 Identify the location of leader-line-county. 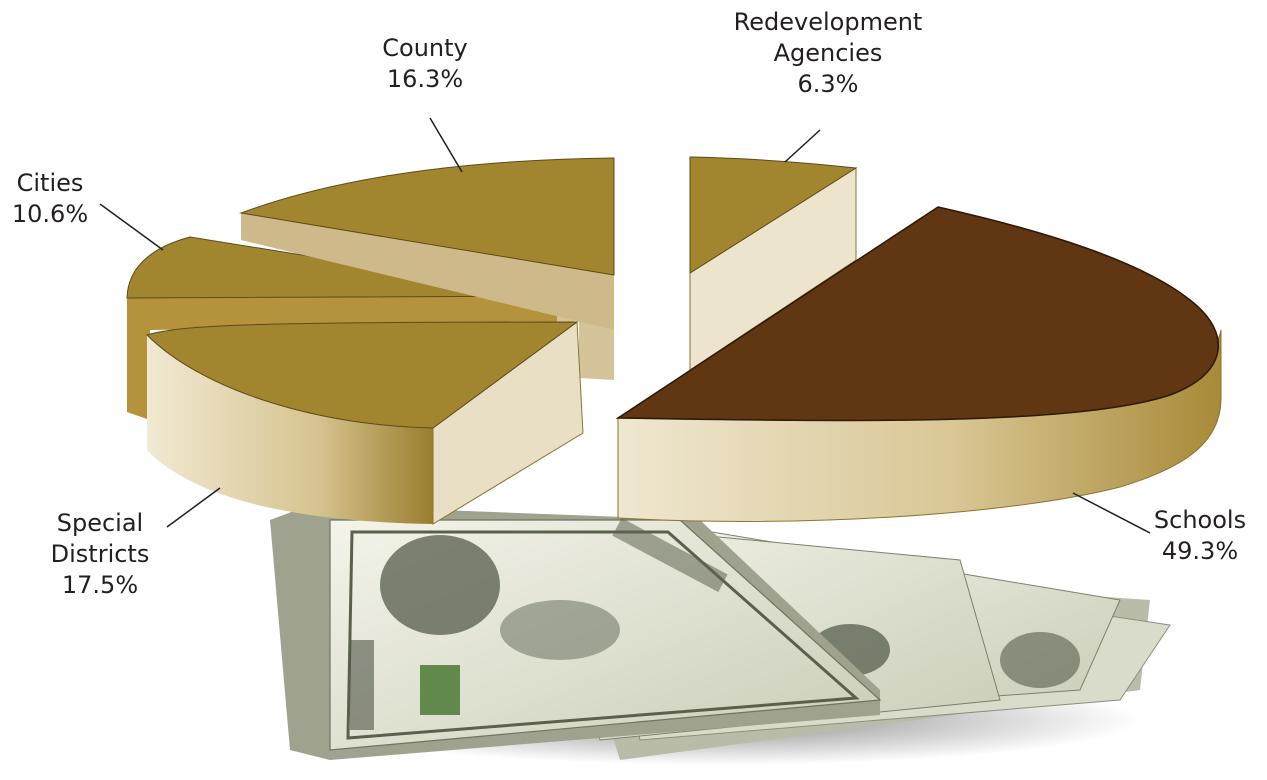
(446, 145).